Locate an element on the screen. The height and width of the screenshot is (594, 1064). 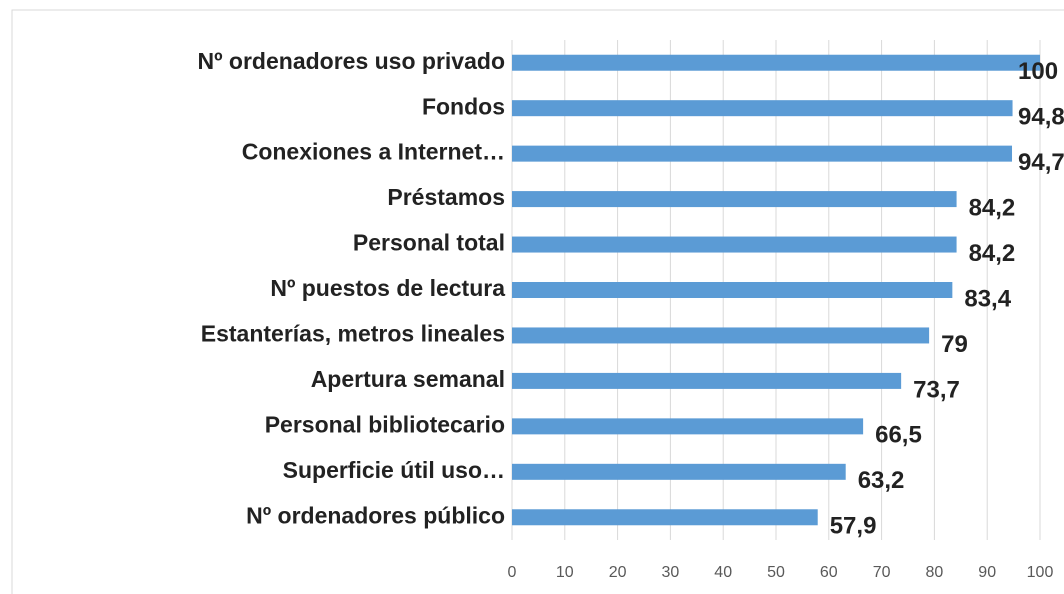
y-tick-label: Estanterías, metros lineales is located at coordinates (353, 334).